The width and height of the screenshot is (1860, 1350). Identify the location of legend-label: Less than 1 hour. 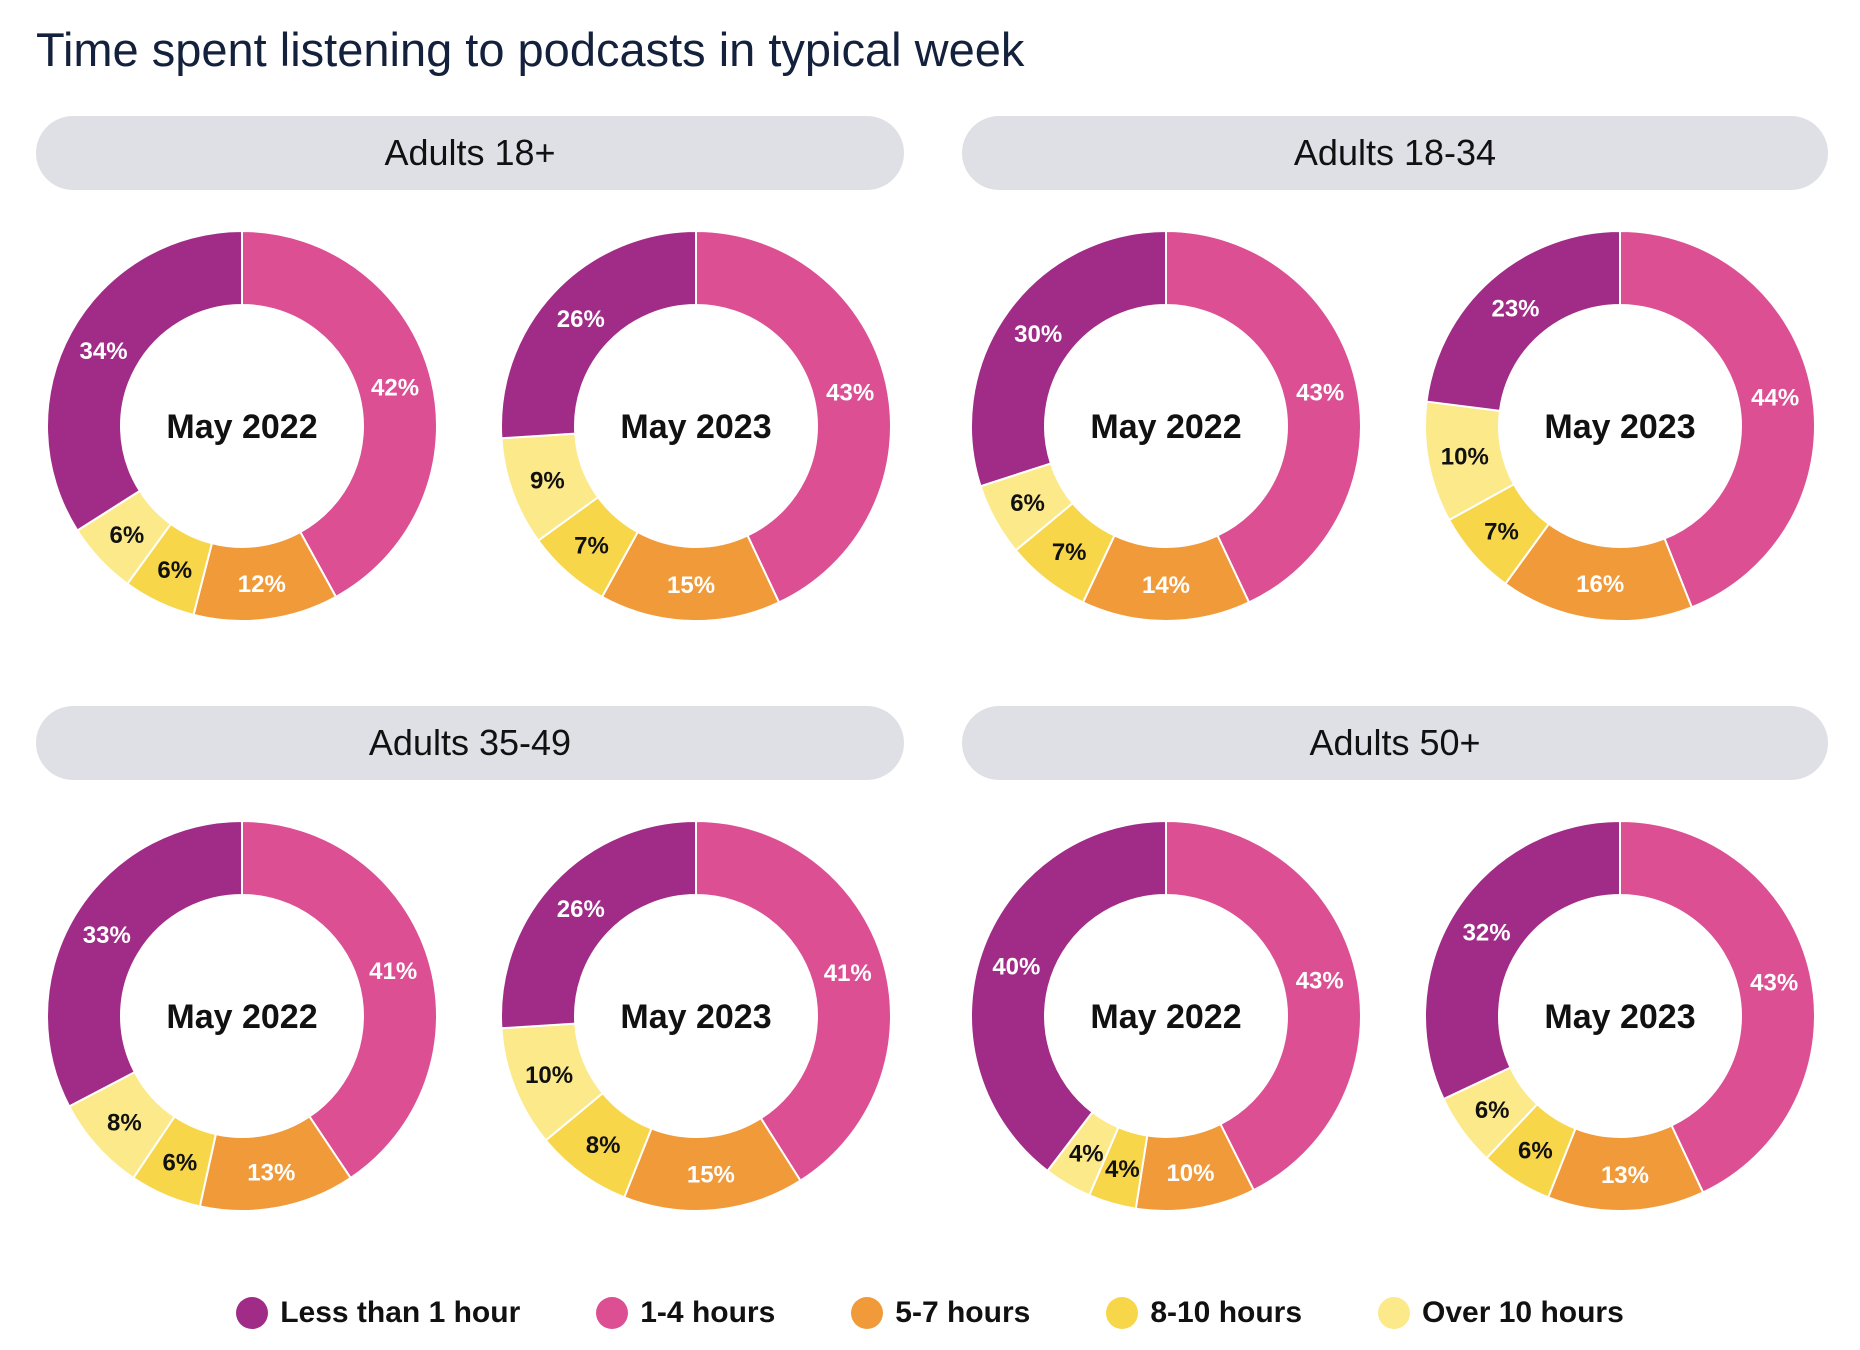
(400, 1312).